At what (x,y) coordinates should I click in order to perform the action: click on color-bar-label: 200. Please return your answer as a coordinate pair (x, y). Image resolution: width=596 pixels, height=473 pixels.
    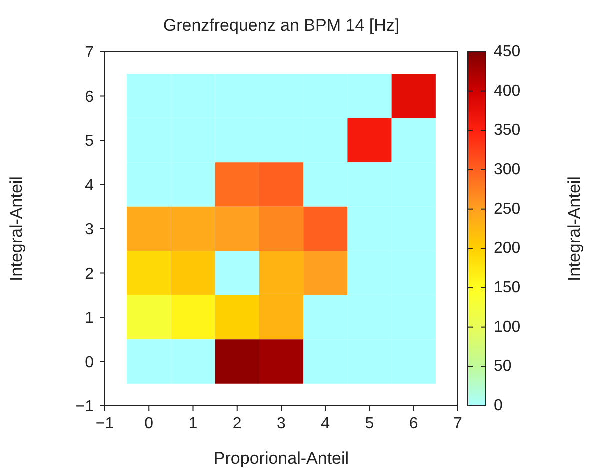
    Looking at the image, I should click on (507, 249).